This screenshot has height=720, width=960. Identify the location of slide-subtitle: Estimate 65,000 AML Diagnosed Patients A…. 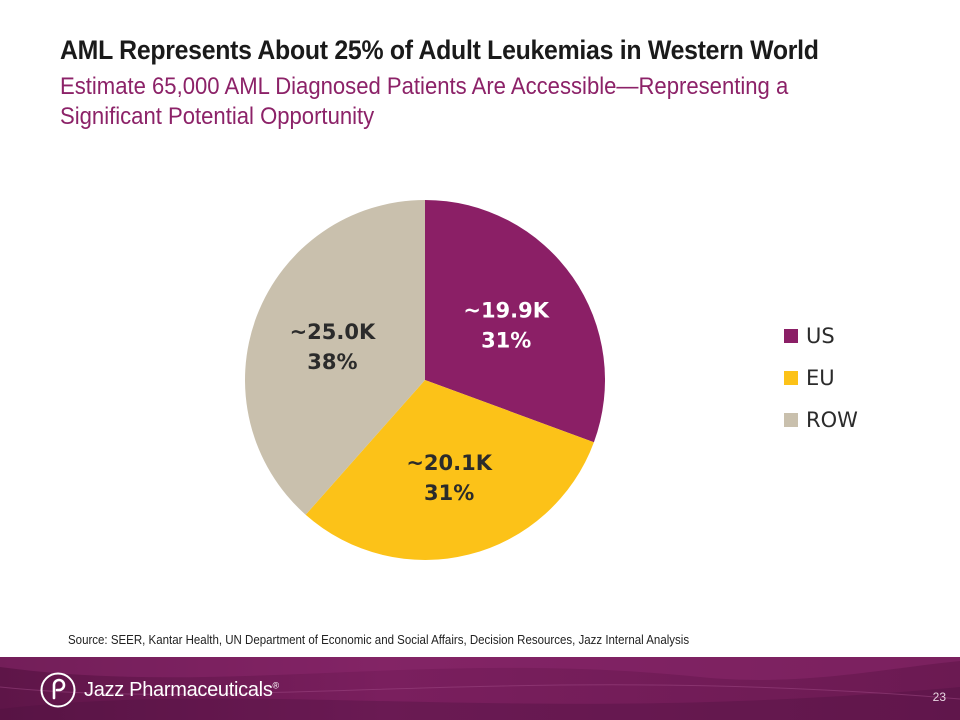
(424, 101).